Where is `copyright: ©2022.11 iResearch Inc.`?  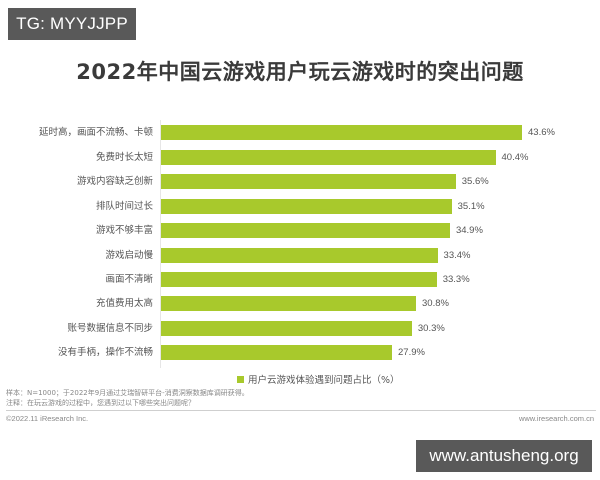
copyright: ©2022.11 iResearch Inc. is located at coordinates (47, 418).